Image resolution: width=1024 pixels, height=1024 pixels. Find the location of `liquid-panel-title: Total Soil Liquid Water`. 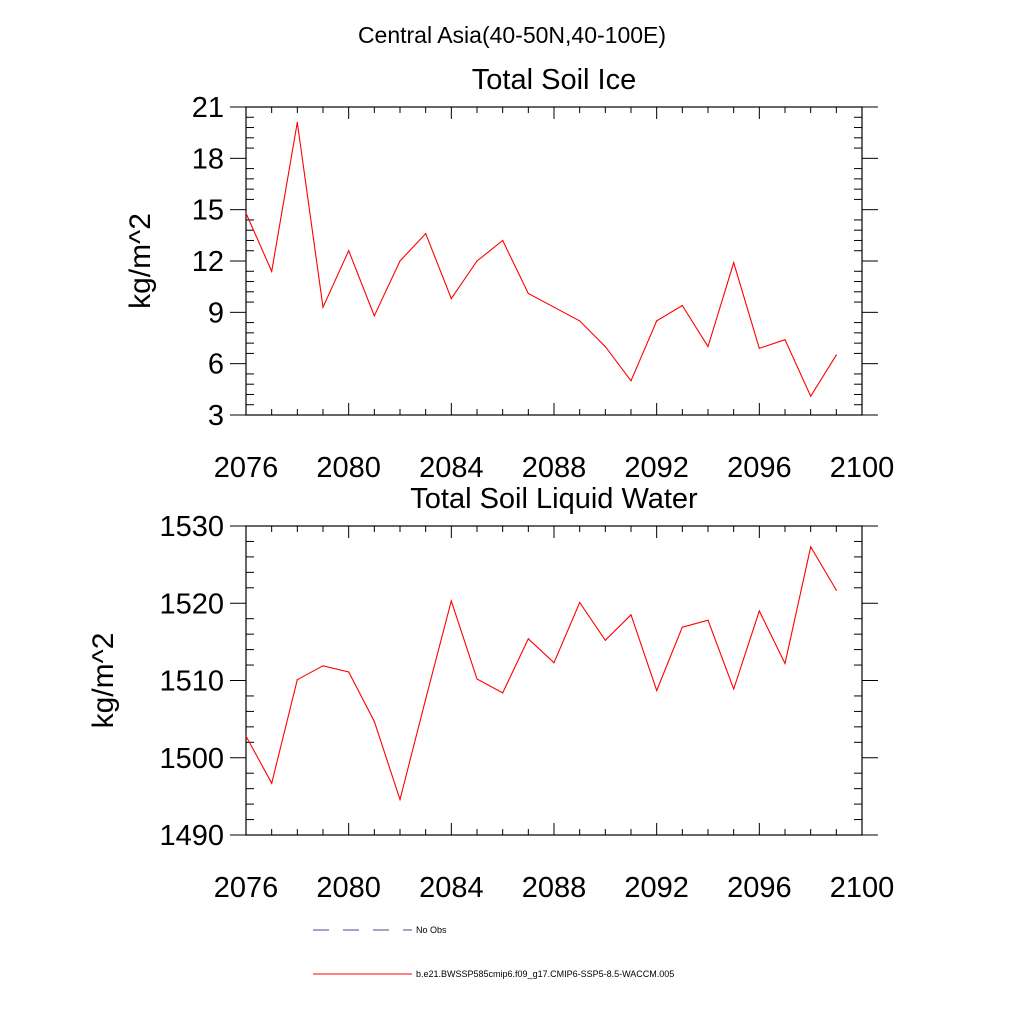

liquid-panel-title: Total Soil Liquid Water is located at coordinates (554, 499).